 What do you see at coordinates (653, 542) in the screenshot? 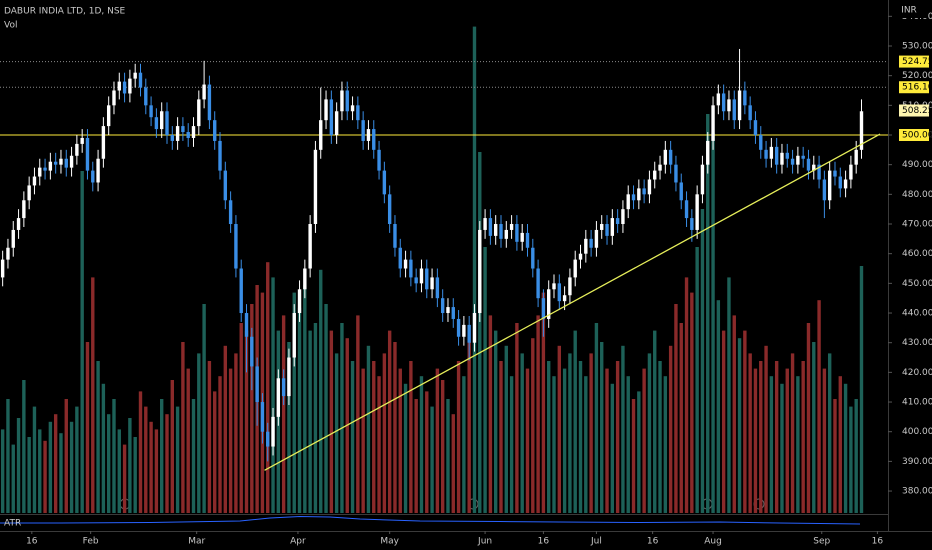
I see `x-tick-label: 16` at bounding box center [653, 542].